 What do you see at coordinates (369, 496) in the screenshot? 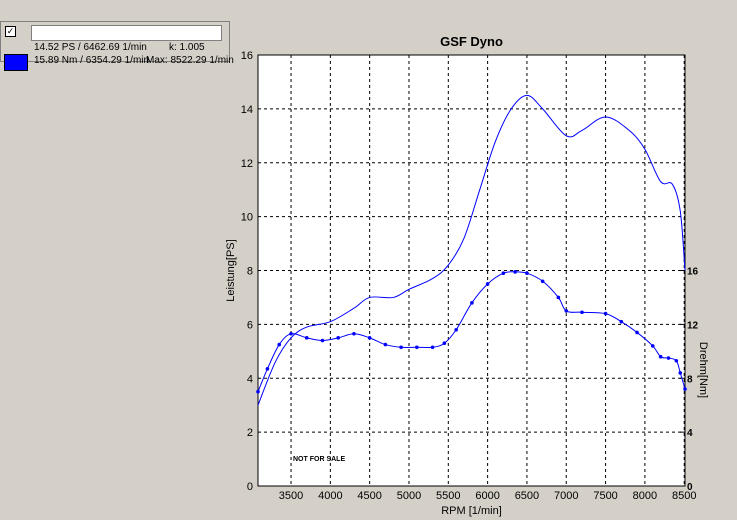
I see `x-tick-label: 4500` at bounding box center [369, 496].